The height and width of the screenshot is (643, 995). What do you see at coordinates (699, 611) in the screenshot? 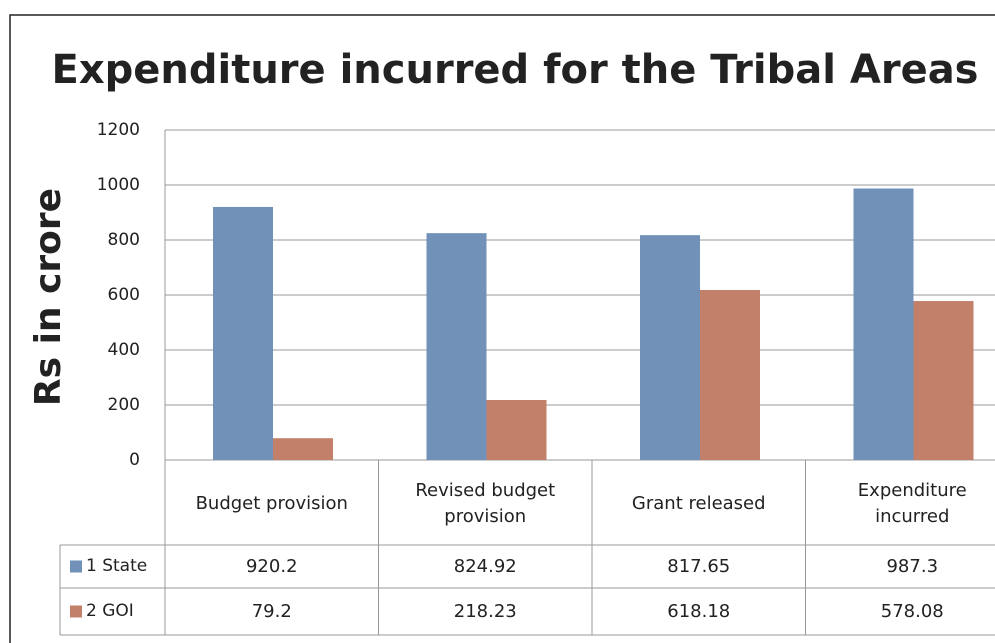
I see `table-value: 618.18` at bounding box center [699, 611].